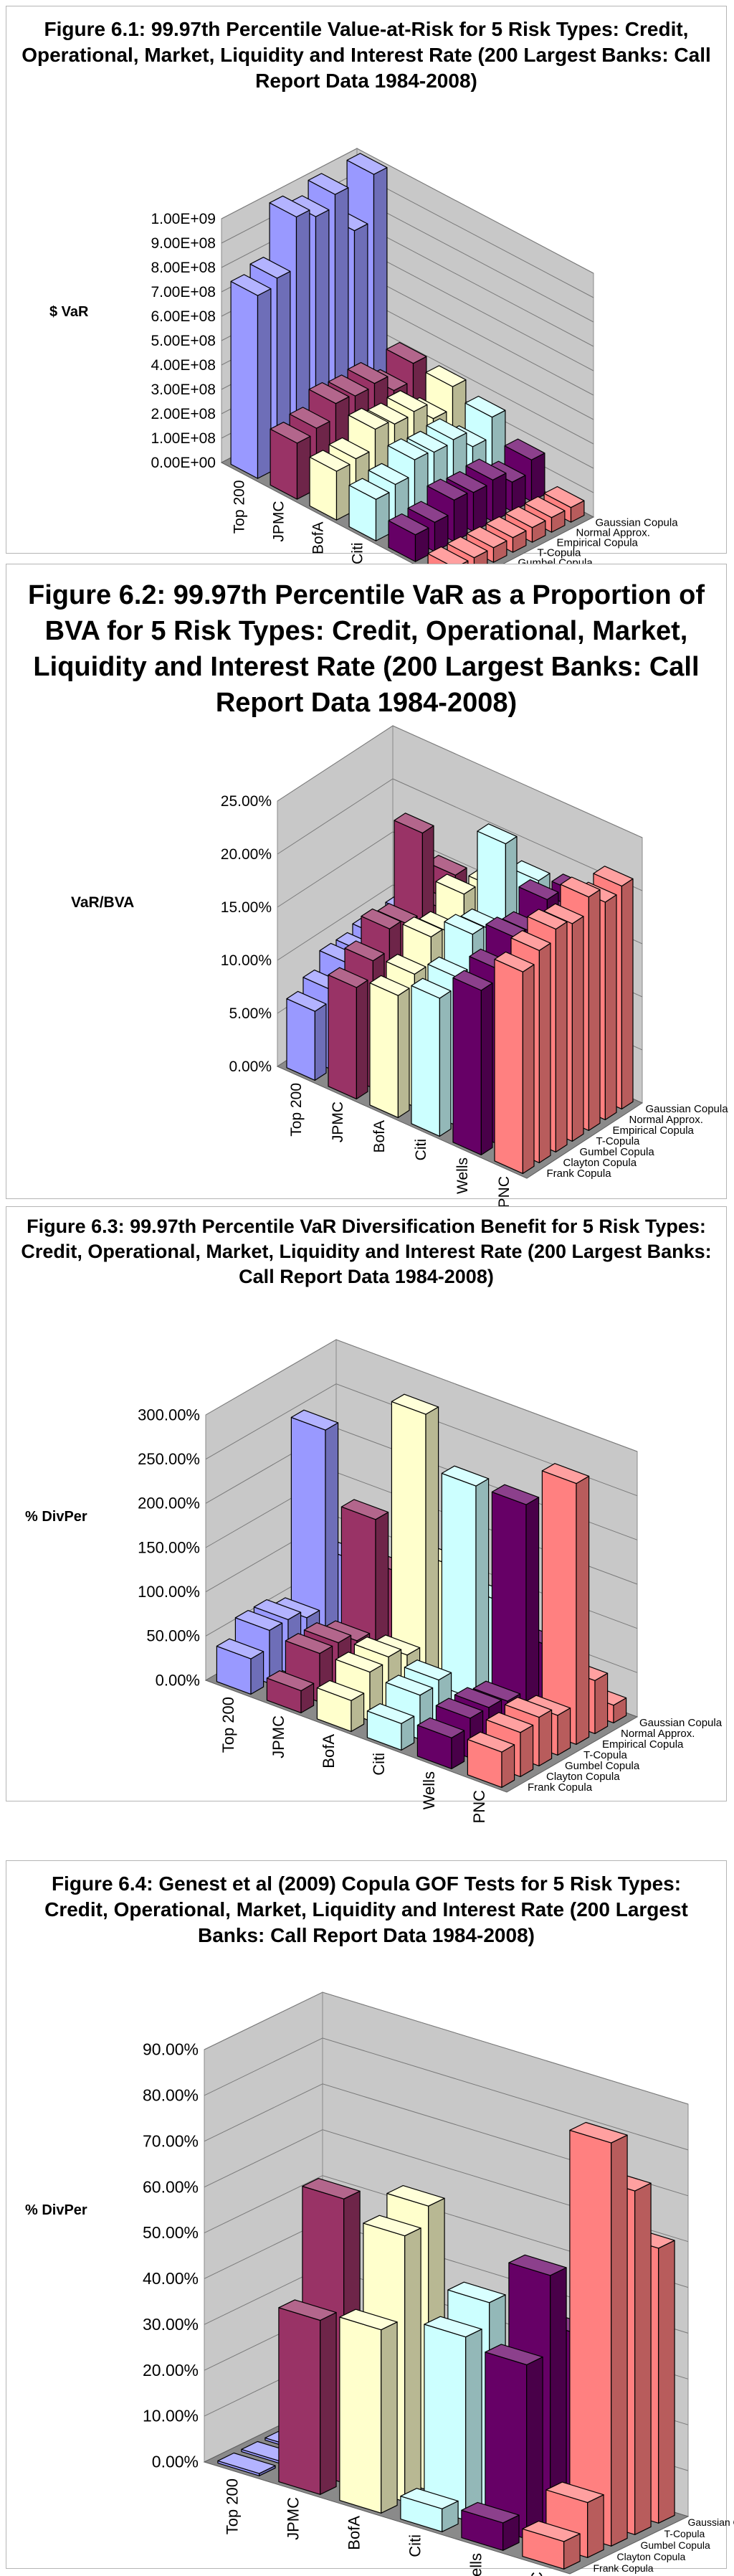 Image resolution: width=734 pixels, height=2576 pixels. Describe the element at coordinates (171, 2140) in the screenshot. I see `y-tick-label: 70.00%` at that location.